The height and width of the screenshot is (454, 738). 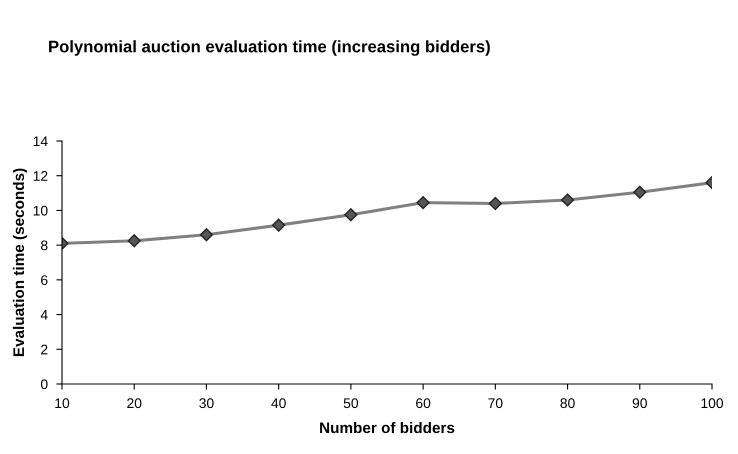 What do you see at coordinates (44, 280) in the screenshot?
I see `y-tick-label: 6` at bounding box center [44, 280].